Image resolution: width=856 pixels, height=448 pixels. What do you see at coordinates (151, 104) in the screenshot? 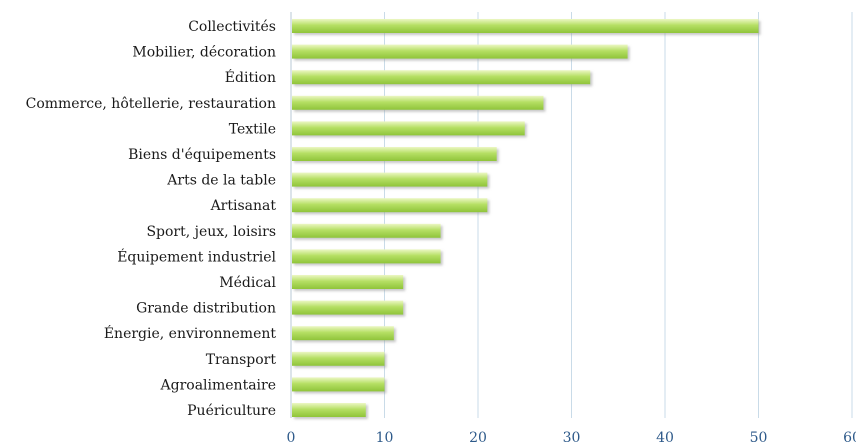
I see `category-label: Commerce, hôtellerie, restauration` at bounding box center [151, 104].